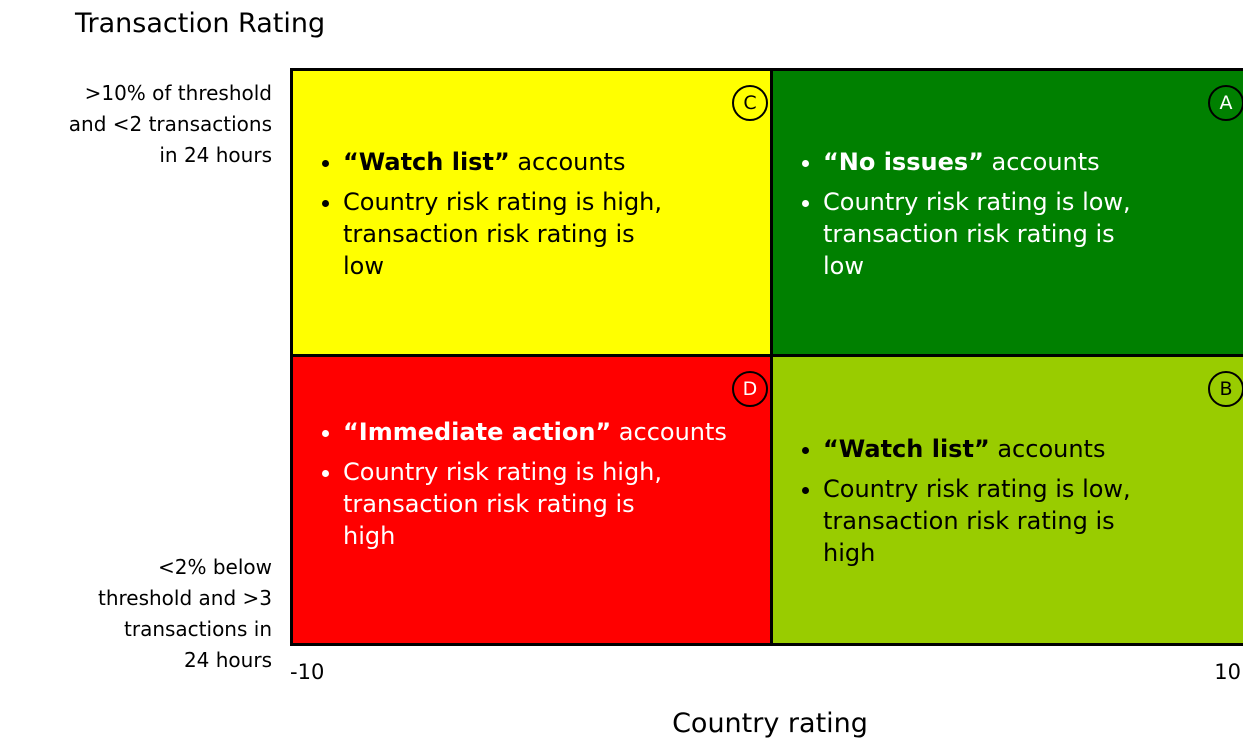 This screenshot has width=1243, height=746. I want to click on label-line: threshold and >3, so click(184, 598).